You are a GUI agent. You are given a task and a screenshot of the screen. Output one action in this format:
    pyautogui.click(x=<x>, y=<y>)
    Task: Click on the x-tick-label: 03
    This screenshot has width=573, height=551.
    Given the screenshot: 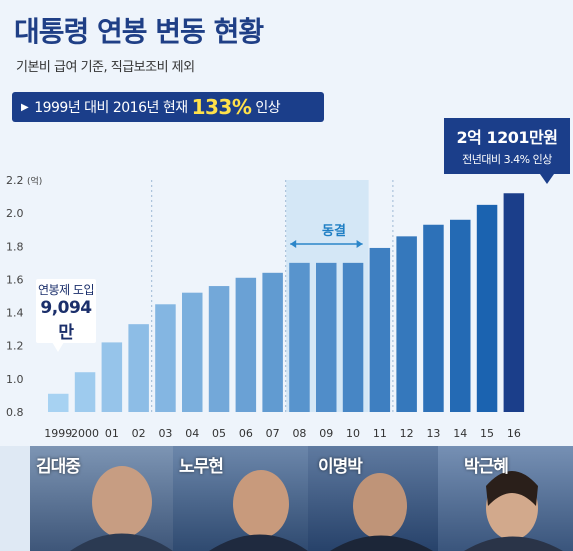 What is the action you would take?
    pyautogui.click(x=165, y=433)
    